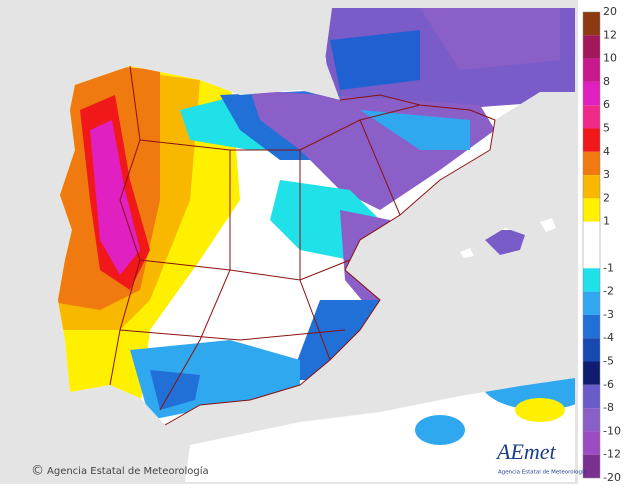 The image size is (630, 500). I want to click on legend-label: 5, so click(606, 128).